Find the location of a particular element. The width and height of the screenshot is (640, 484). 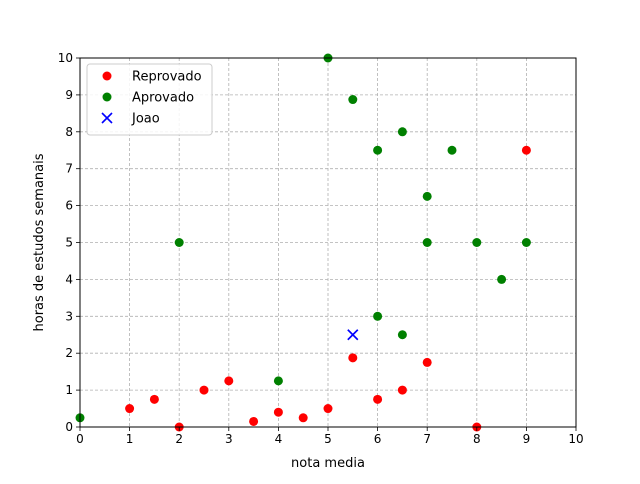

x-axis-label: nota media is located at coordinates (328, 463).